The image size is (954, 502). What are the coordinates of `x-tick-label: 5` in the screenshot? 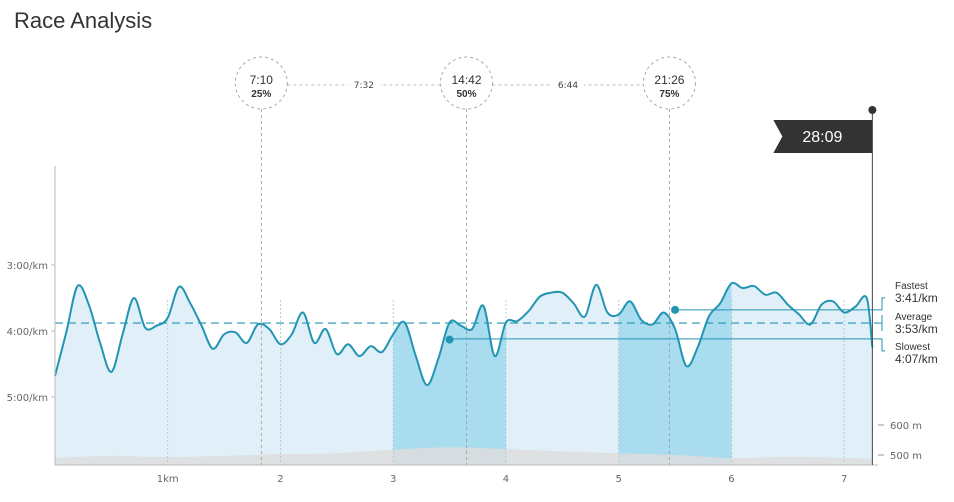 It's located at (619, 479).